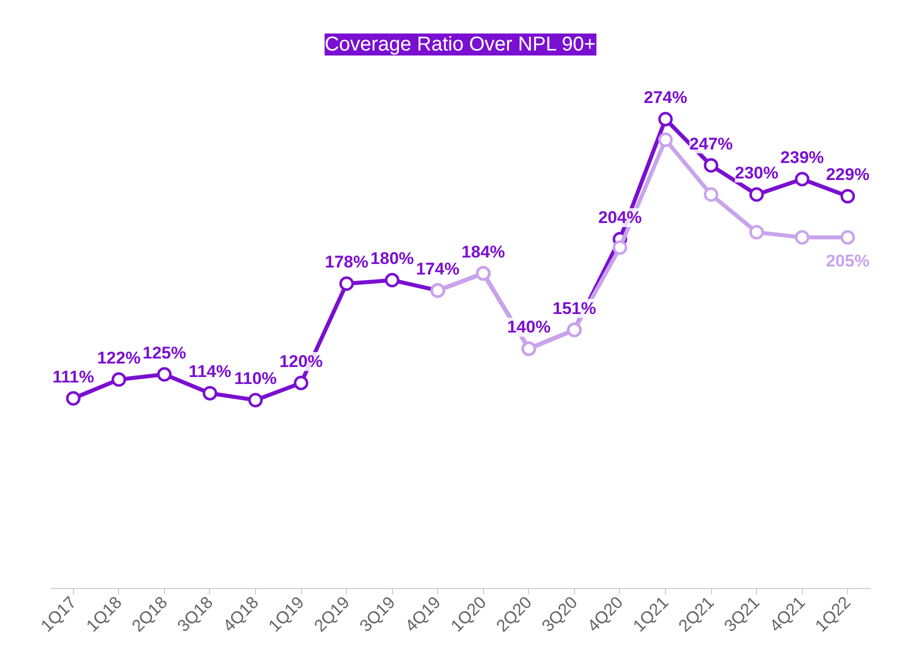 The height and width of the screenshot is (649, 904). Describe the element at coordinates (438, 268) in the screenshot. I see `data-label: 174%` at that location.